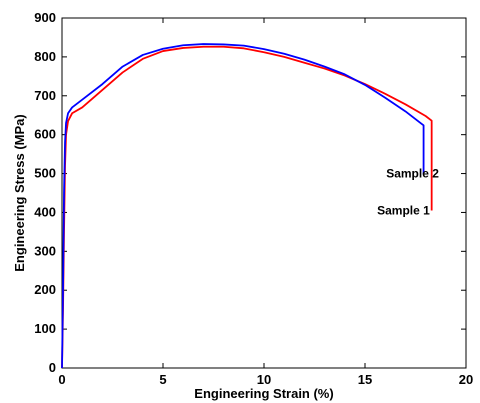  I want to click on x-tick-label: 0, so click(61, 379).